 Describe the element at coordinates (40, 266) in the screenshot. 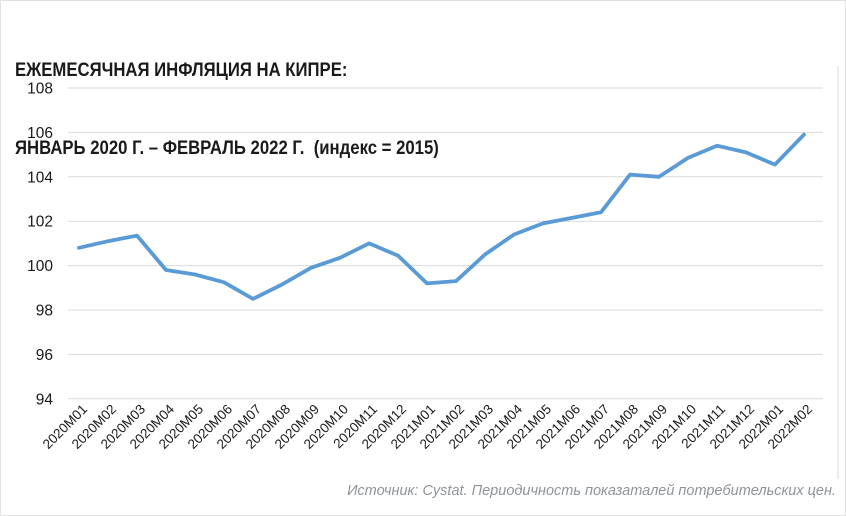

I see `y-tick-label: 100` at that location.